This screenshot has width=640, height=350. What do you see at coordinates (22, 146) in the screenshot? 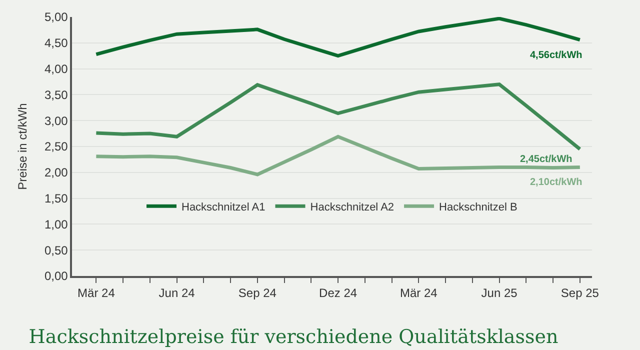
I see `y-axis-title: Preise in ct/kWh` at bounding box center [22, 146].